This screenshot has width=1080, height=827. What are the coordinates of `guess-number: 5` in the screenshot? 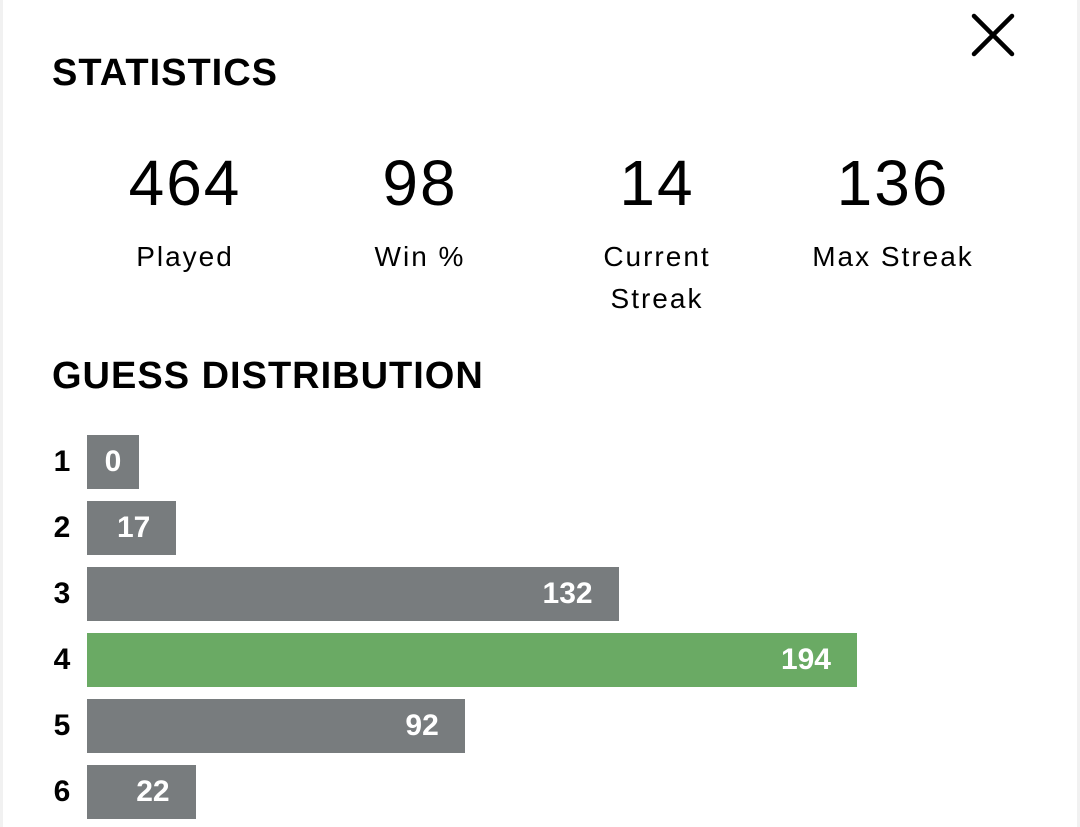 It's located at (62, 725).